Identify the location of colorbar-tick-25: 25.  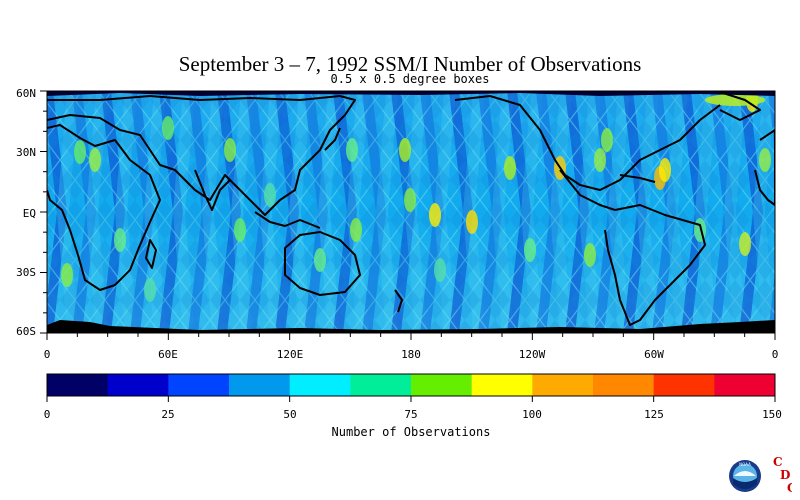
(168, 414).